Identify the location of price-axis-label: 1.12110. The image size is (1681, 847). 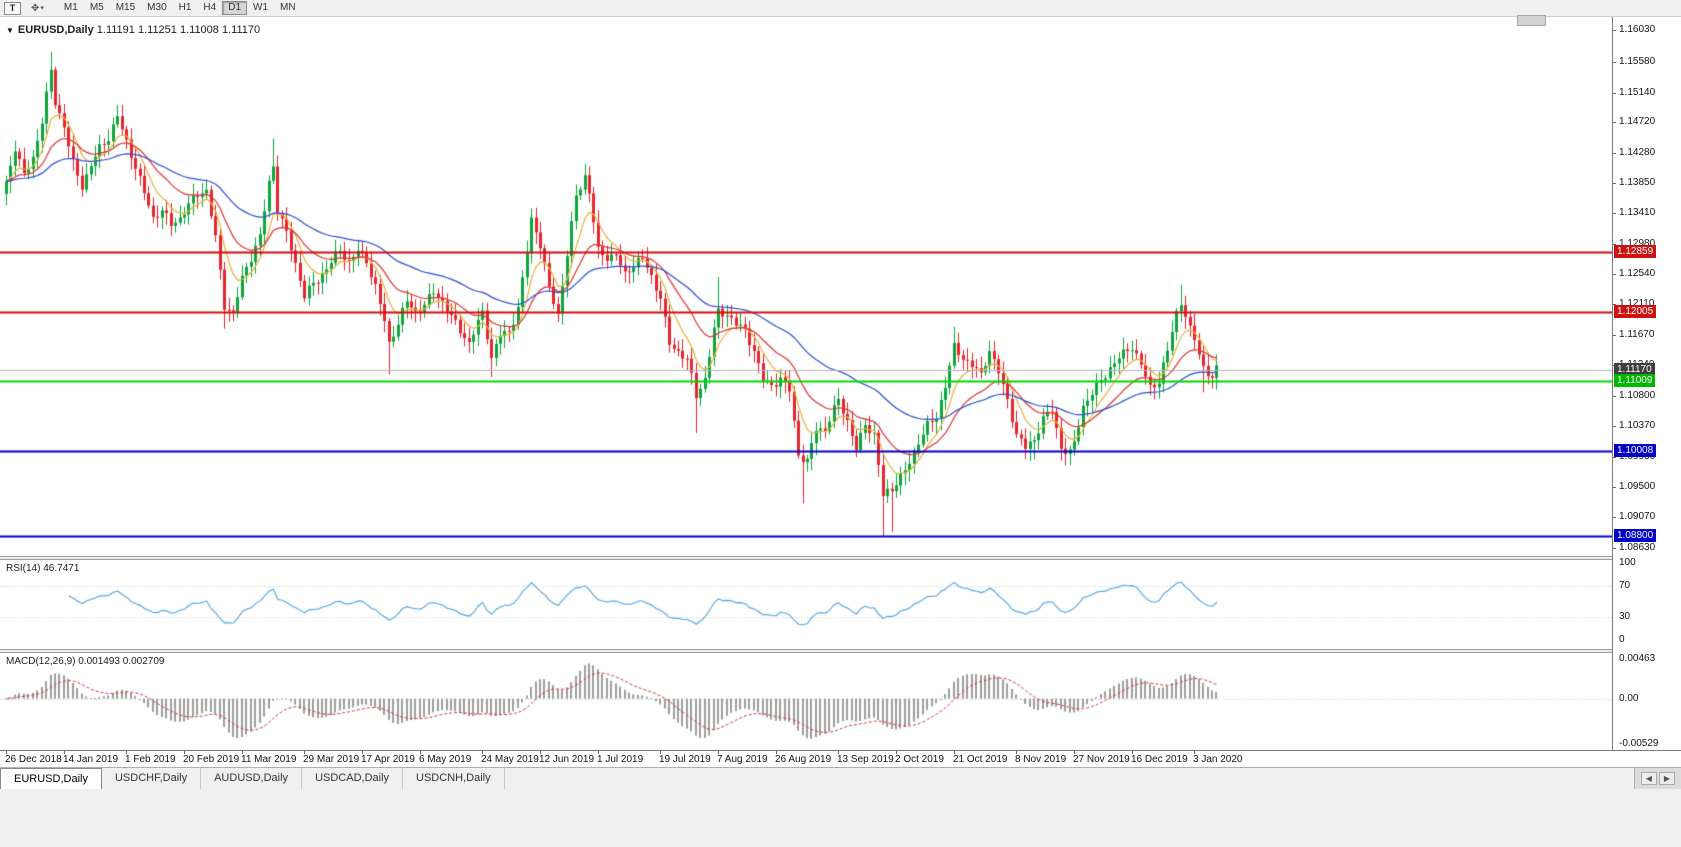
(1636, 303).